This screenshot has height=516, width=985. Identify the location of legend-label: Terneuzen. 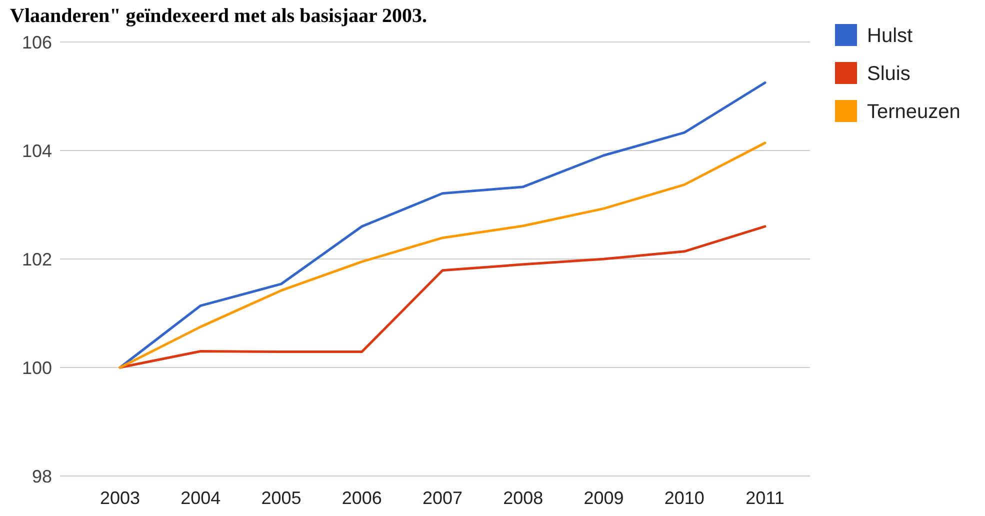
(913, 112).